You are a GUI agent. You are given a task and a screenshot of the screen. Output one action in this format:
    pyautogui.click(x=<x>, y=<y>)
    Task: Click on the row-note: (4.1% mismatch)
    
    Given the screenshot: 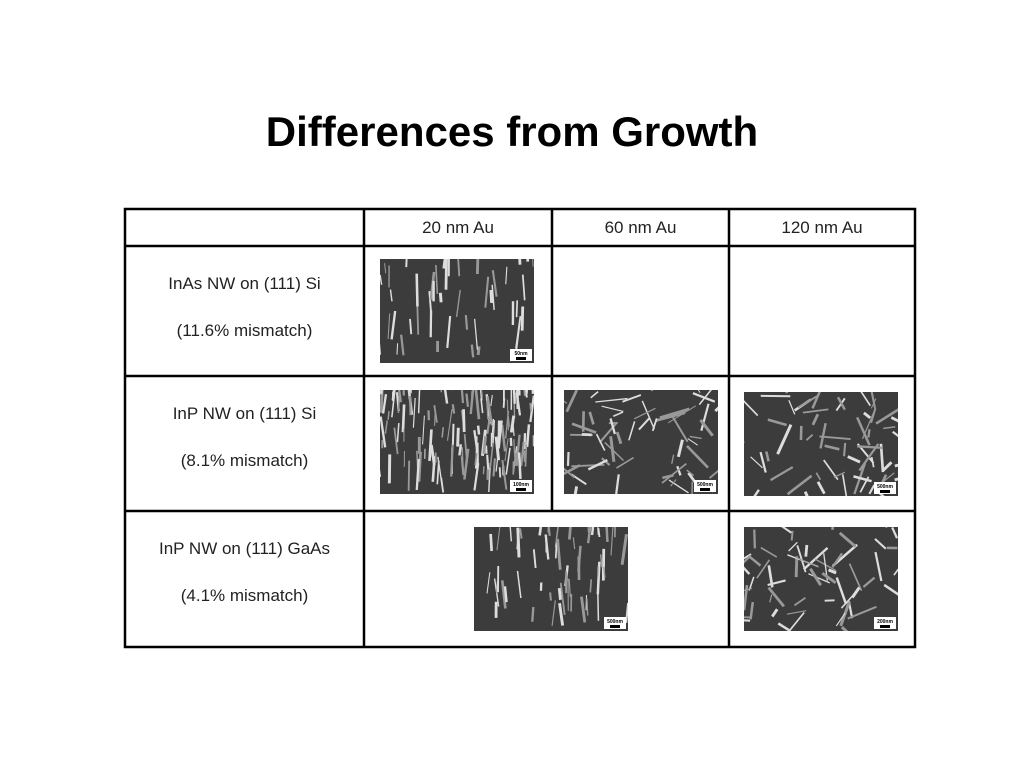 What is the action you would take?
    pyautogui.click(x=244, y=595)
    